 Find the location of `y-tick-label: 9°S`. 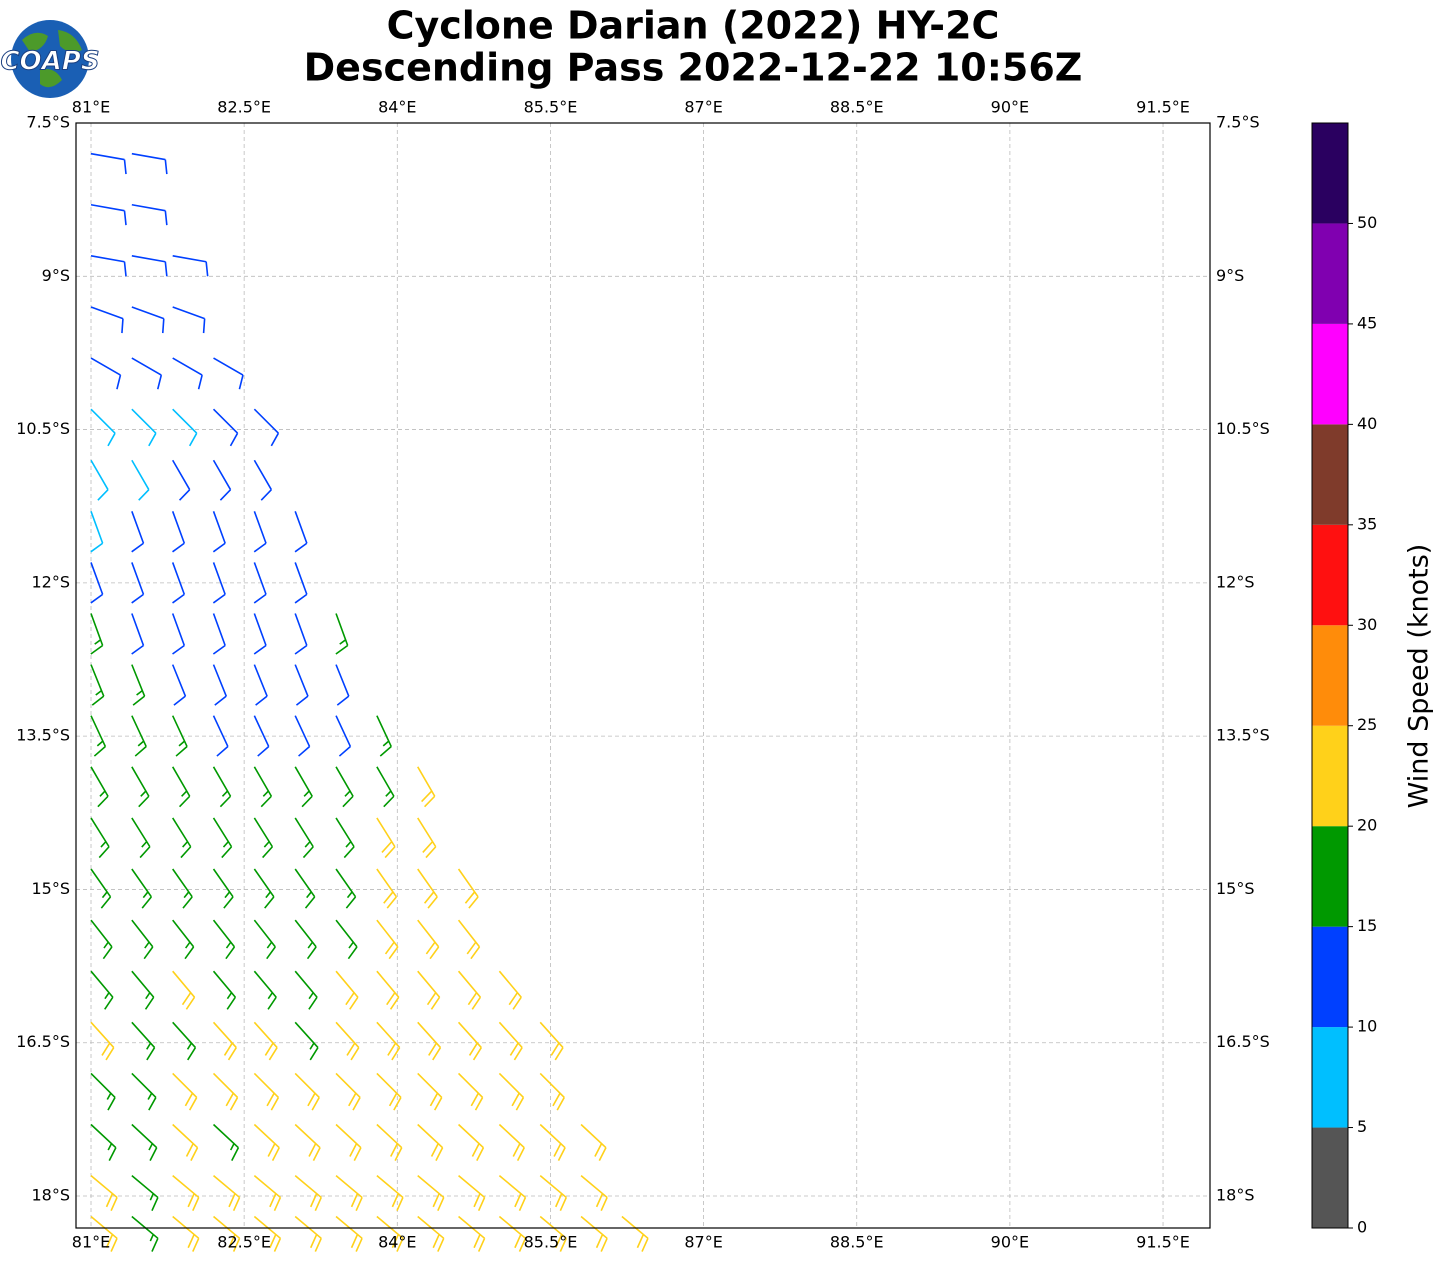

y-tick-label: 9°S is located at coordinates (56, 275).